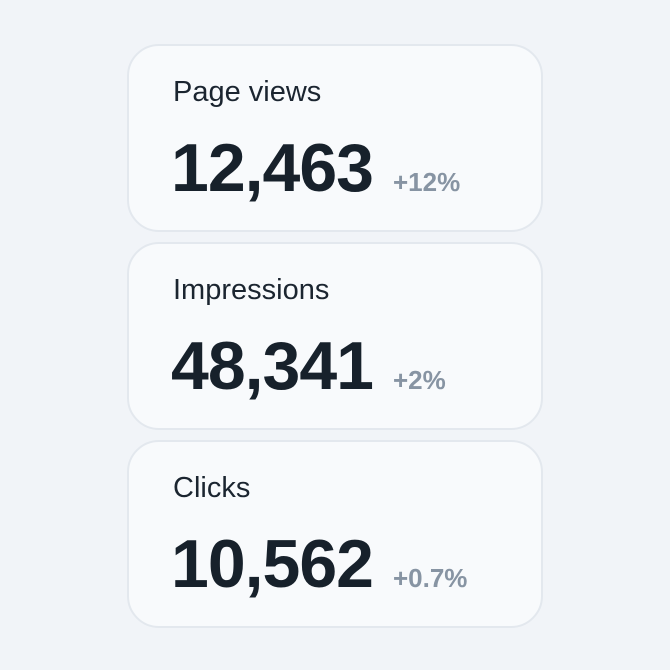 This screenshot has width=670, height=670. Describe the element at coordinates (426, 182) in the screenshot. I see `stat-delta: +12%` at that location.